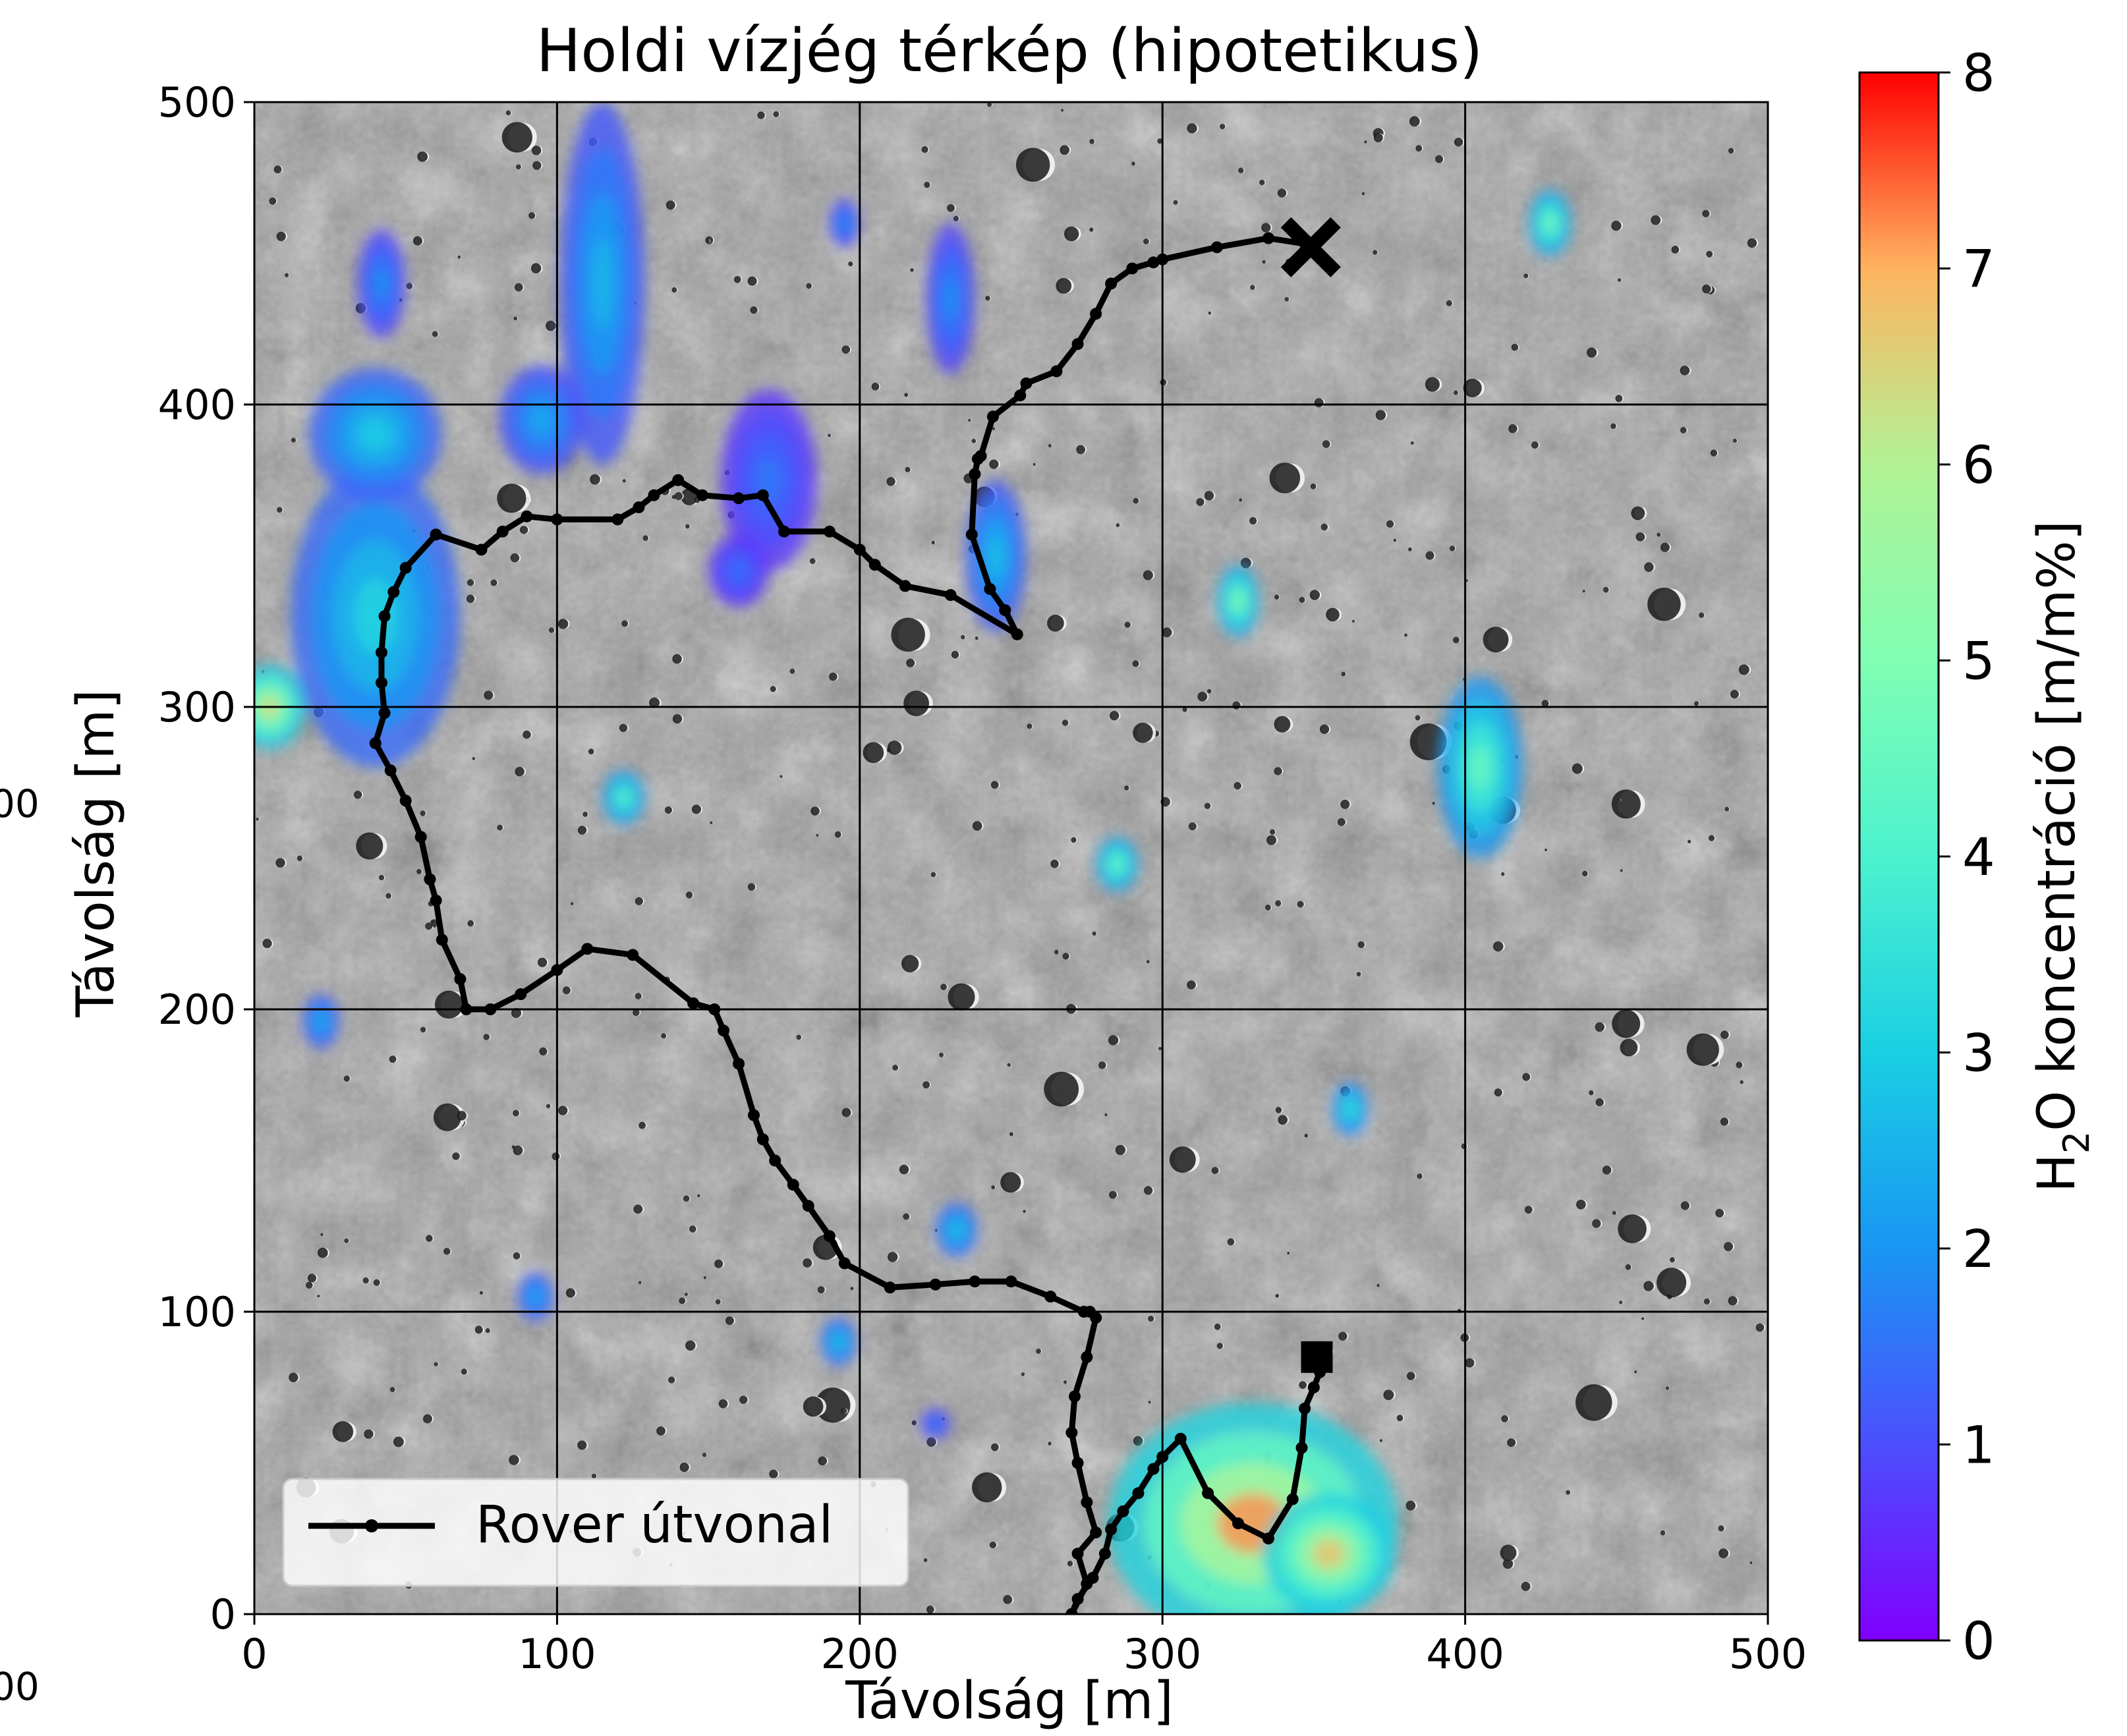 The height and width of the screenshot is (1736, 2127). Describe the element at coordinates (20, 803) in the screenshot. I see `clipped-label-upper: 00` at that location.